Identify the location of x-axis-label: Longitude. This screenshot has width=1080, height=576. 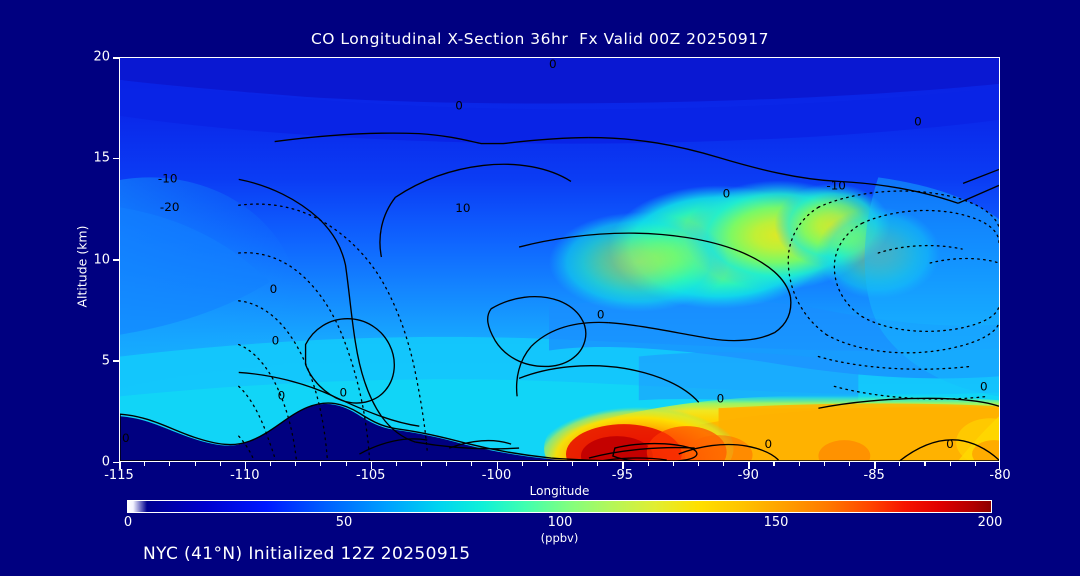
(559, 491).